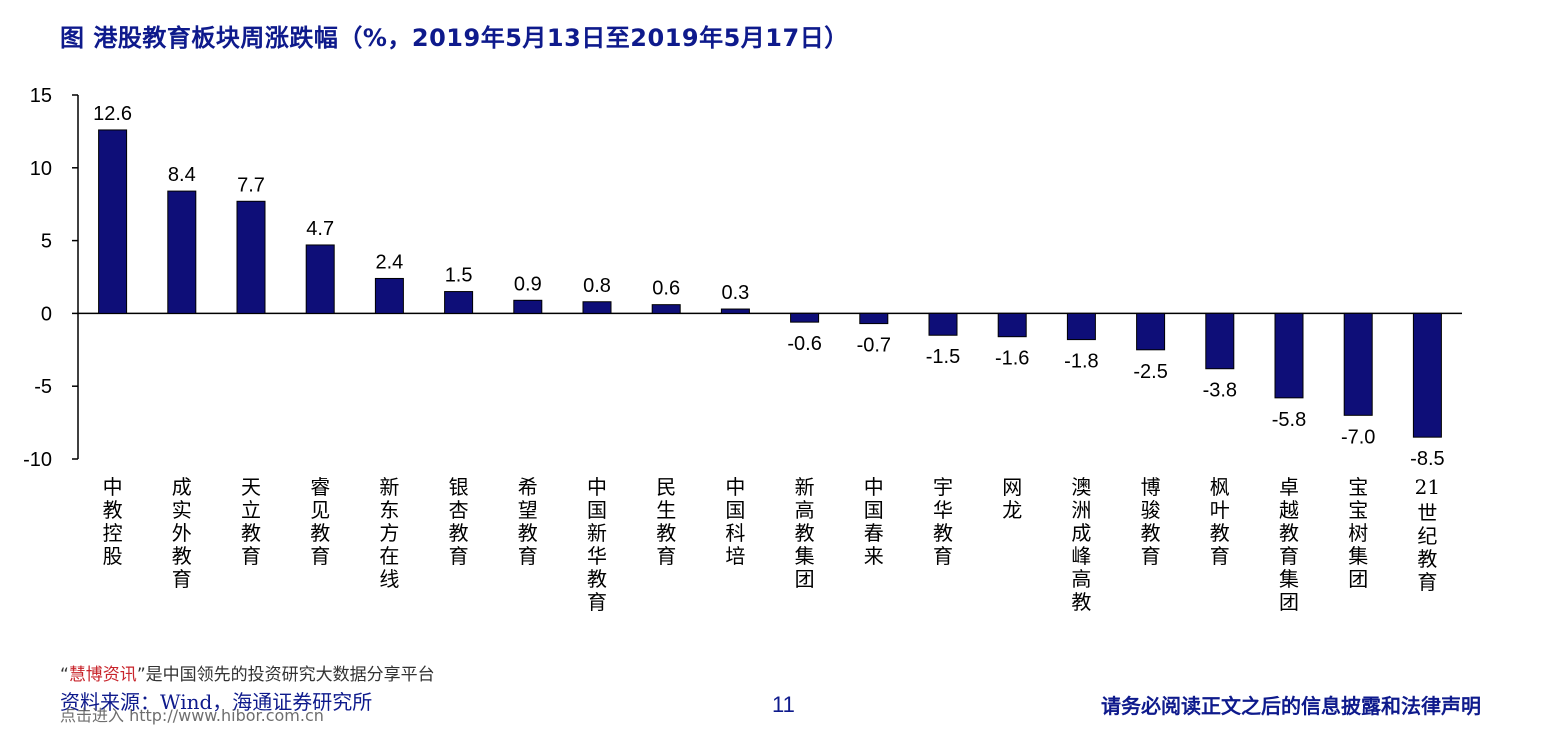 The image size is (1561, 732). Describe the element at coordinates (943, 521) in the screenshot. I see `category-label: 宇华教育` at that location.